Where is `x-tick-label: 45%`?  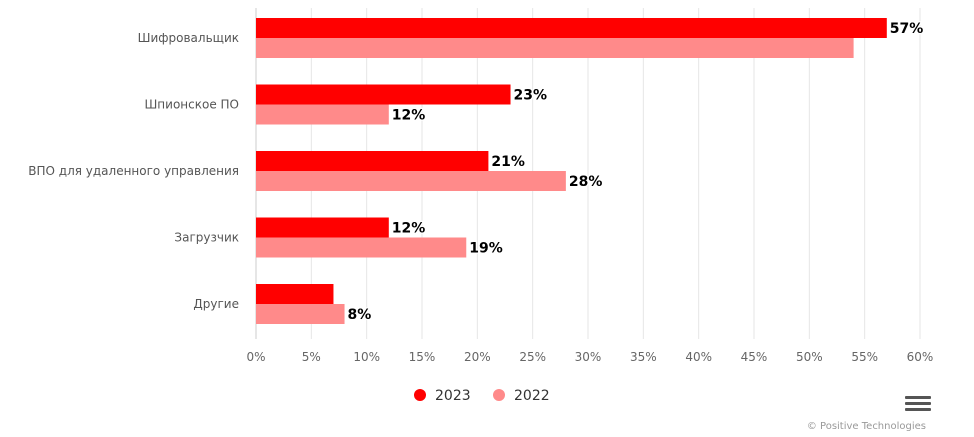 x-tick-label: 45% is located at coordinates (754, 357).